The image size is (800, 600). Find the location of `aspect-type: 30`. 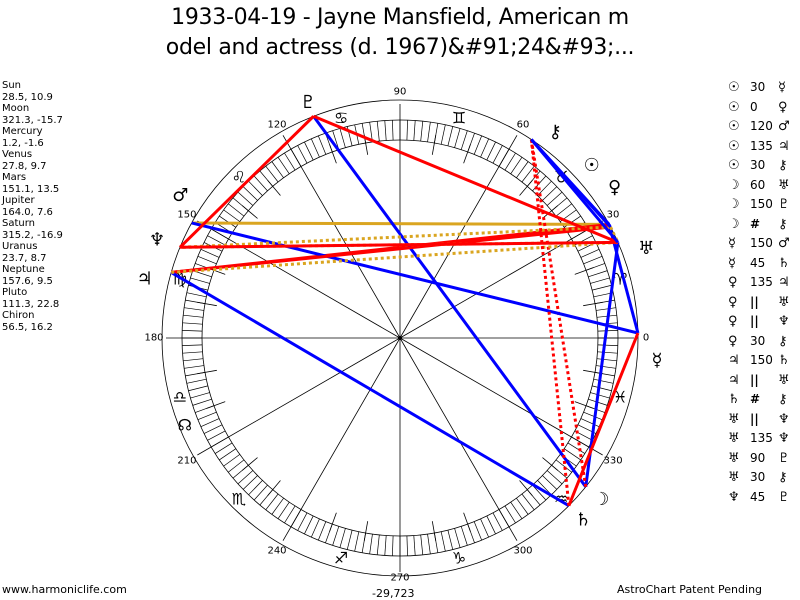

aspect-type: 30 is located at coordinates (758, 165).